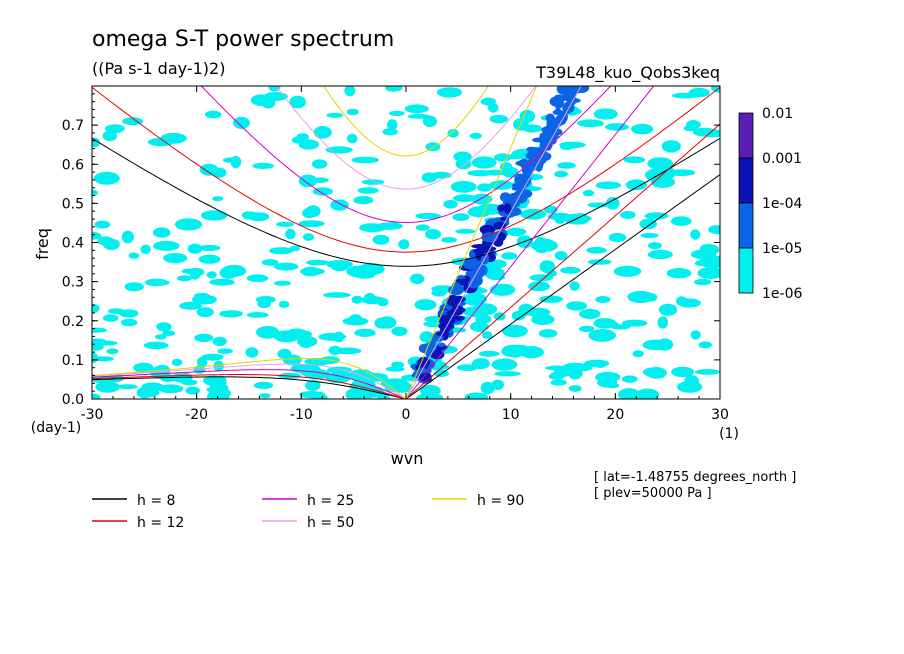 This screenshot has height=654, width=904. Describe the element at coordinates (160, 523) in the screenshot. I see `legend-label: h = 12` at that location.